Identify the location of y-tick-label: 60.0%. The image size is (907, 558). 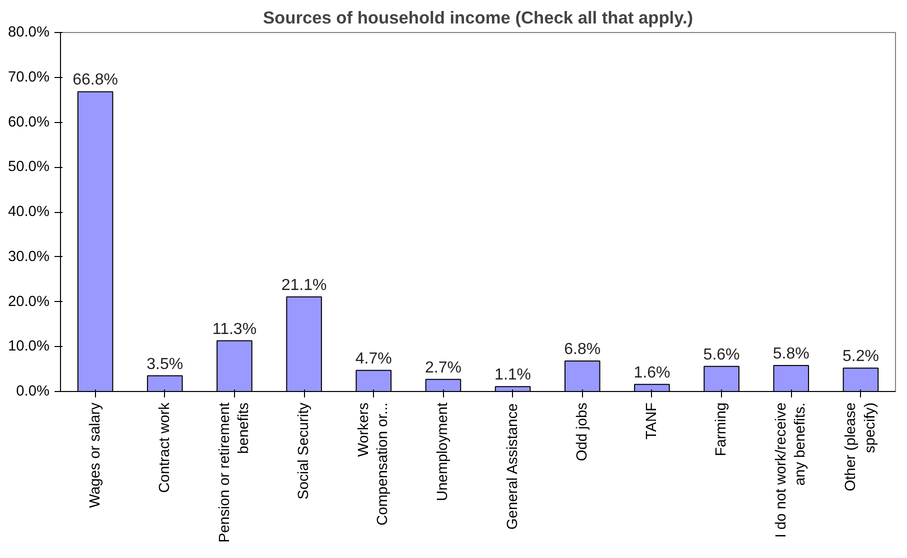
(29, 122).